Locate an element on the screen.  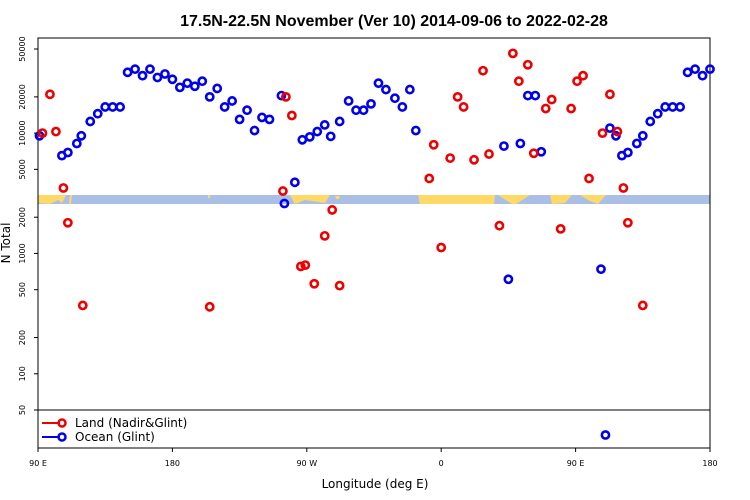
land-patch-caribbean is located at coordinates (337, 197).